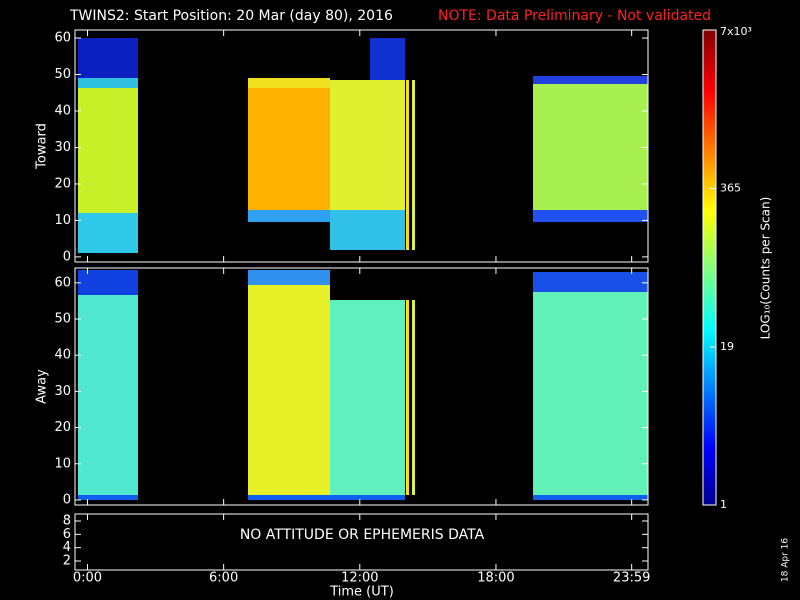 This screenshot has height=600, width=800. Describe the element at coordinates (361, 592) in the screenshot. I see `x-axis-label: Time (UT)` at that location.